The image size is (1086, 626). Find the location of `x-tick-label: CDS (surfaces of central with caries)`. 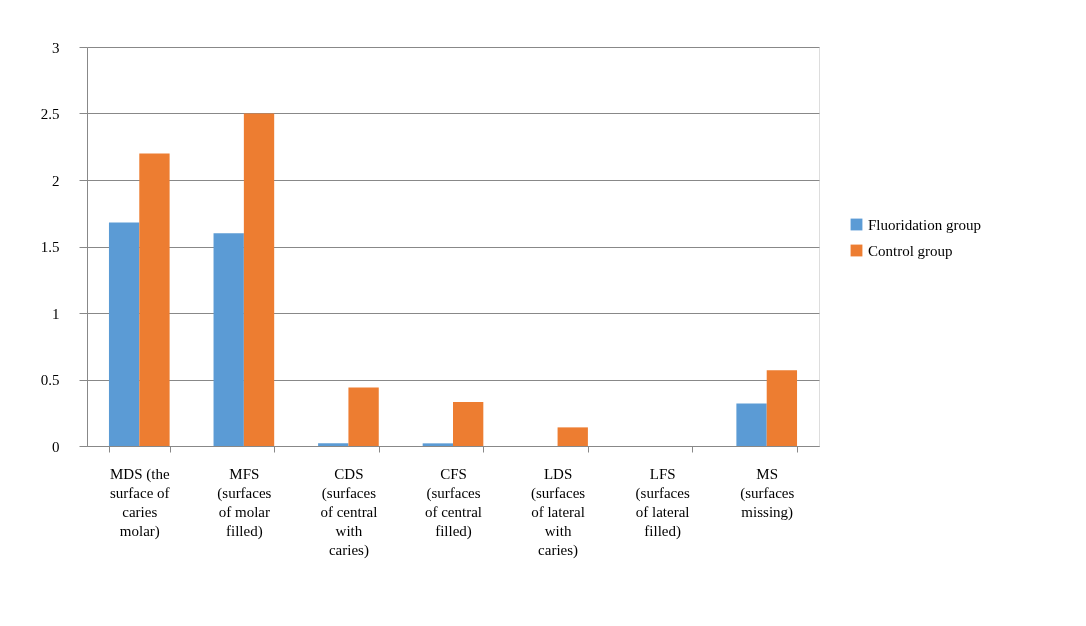

x-tick-label: CDS (surfaces of central with caries) is located at coordinates (349, 512).